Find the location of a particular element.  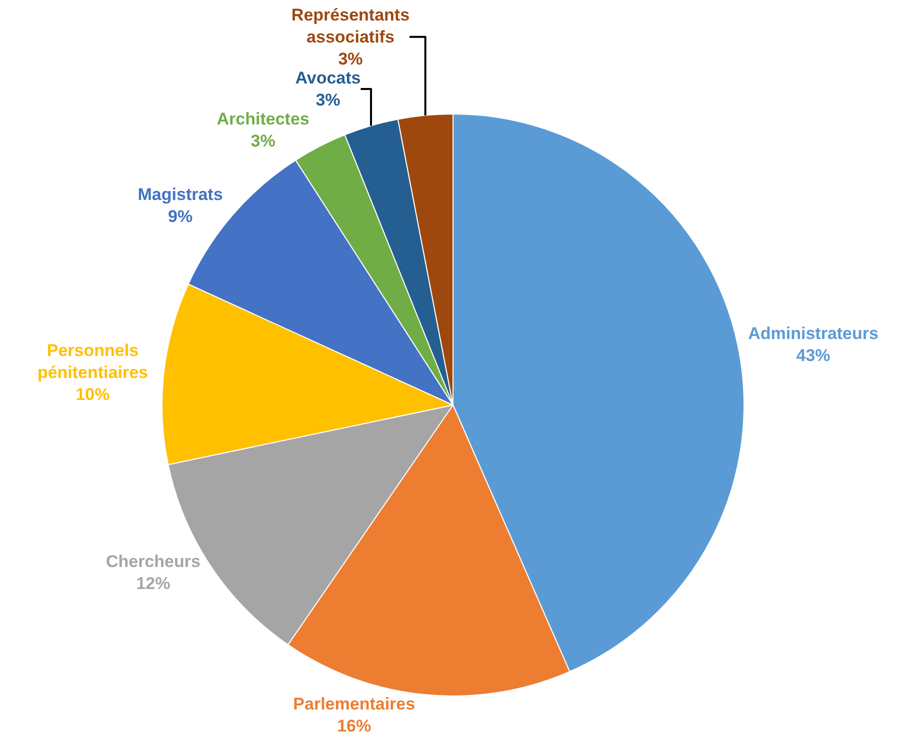

slice-label: Représentants associatifs is located at coordinates (350, 25).